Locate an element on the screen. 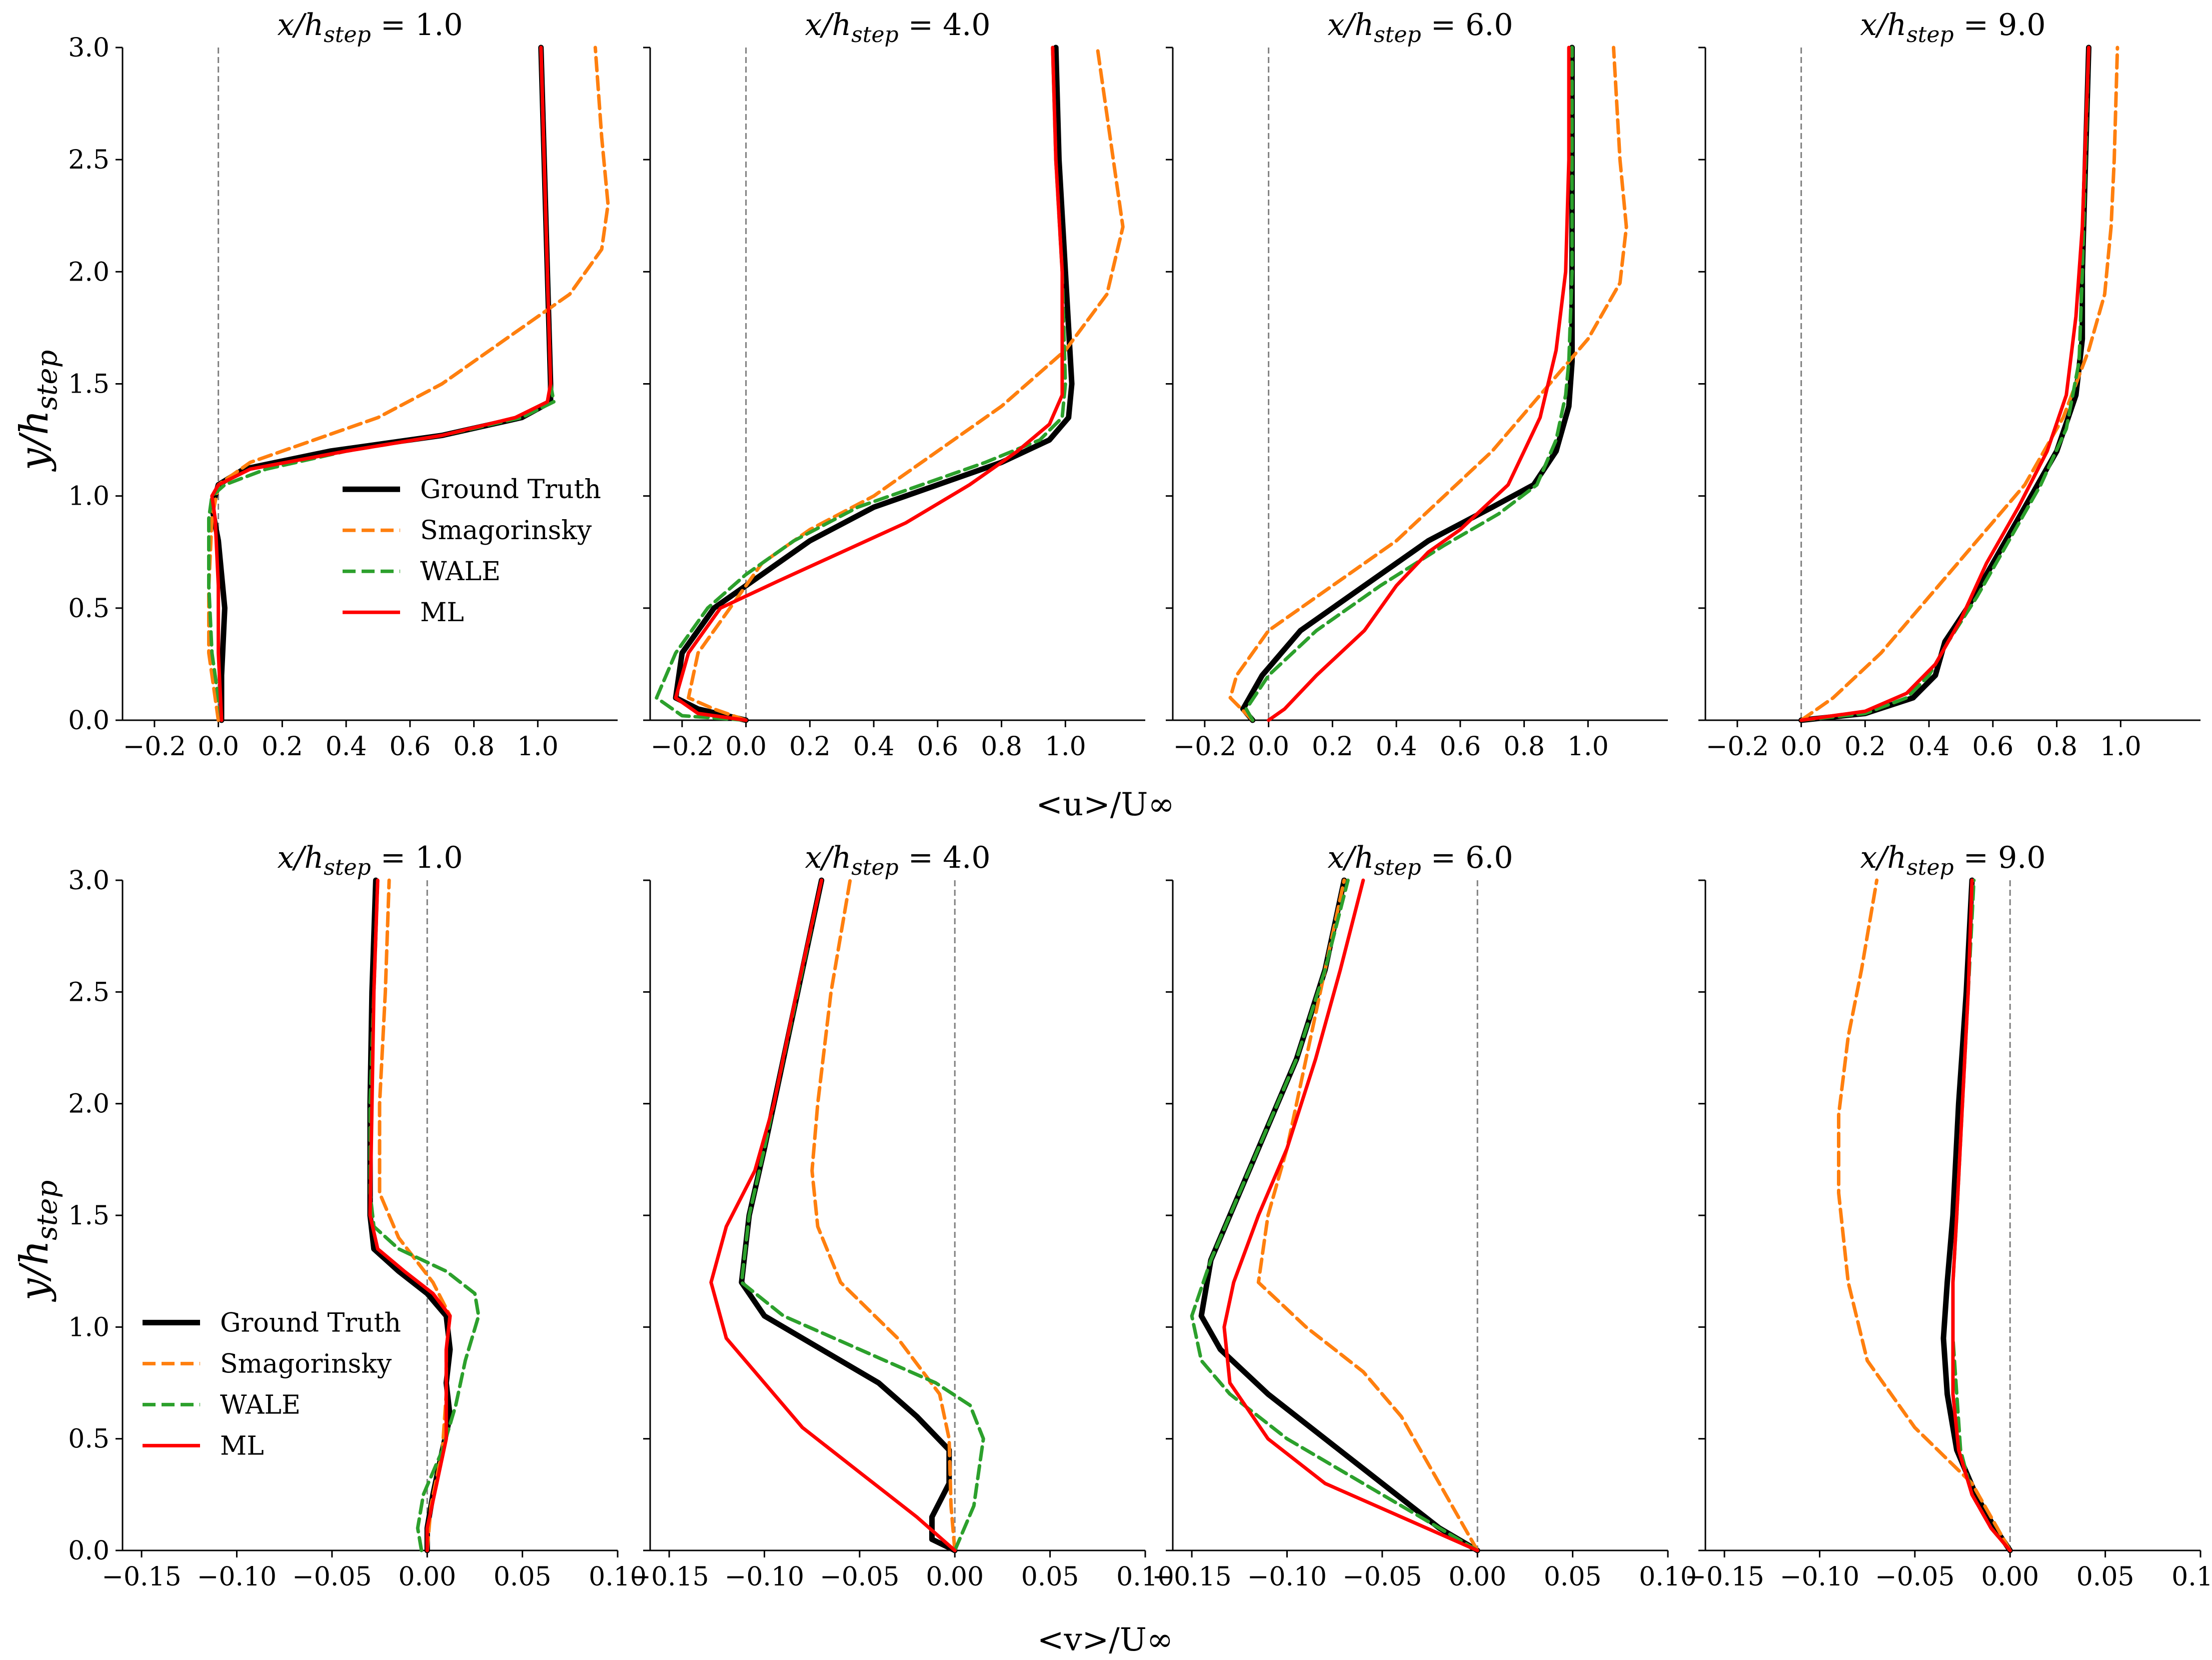  top-row-ylabel: y/hstep is located at coordinates (38, 411).